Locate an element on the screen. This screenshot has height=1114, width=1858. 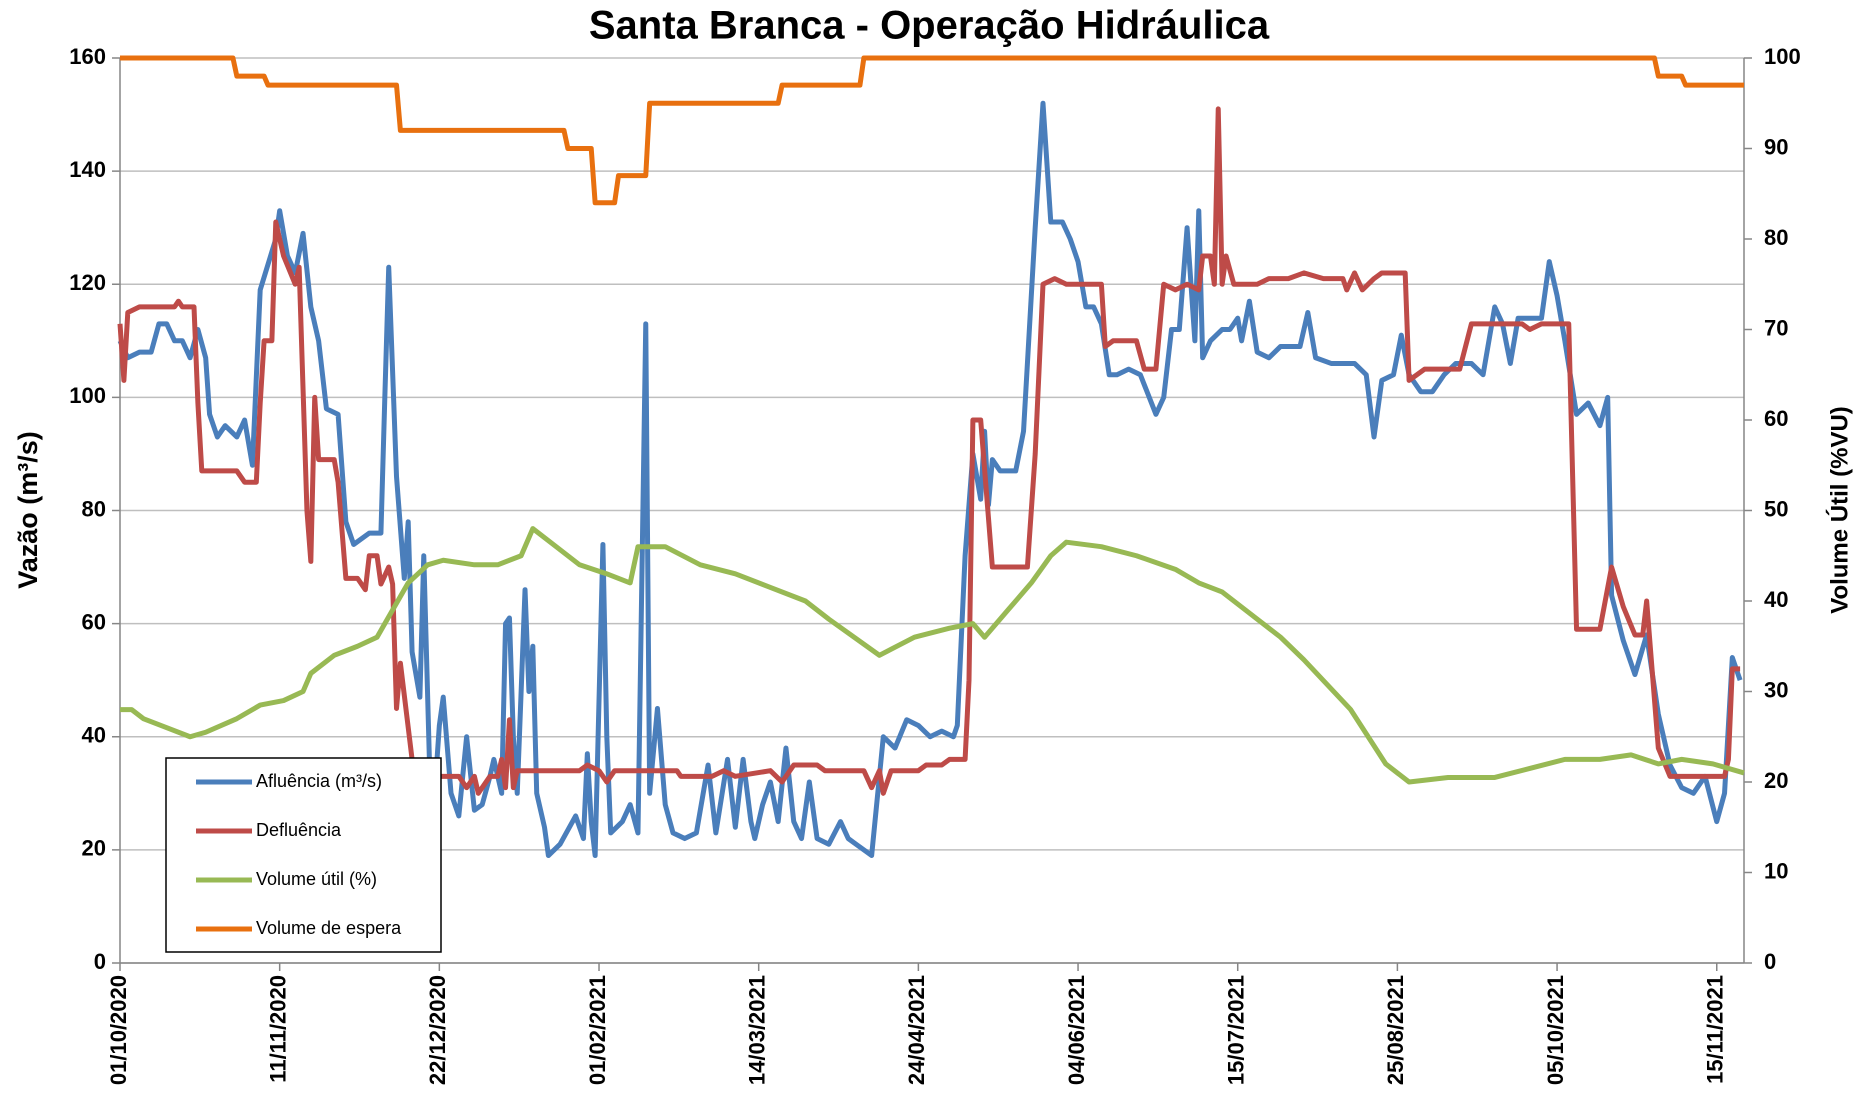
y-tick-label: 160 is located at coordinates (87, 56).